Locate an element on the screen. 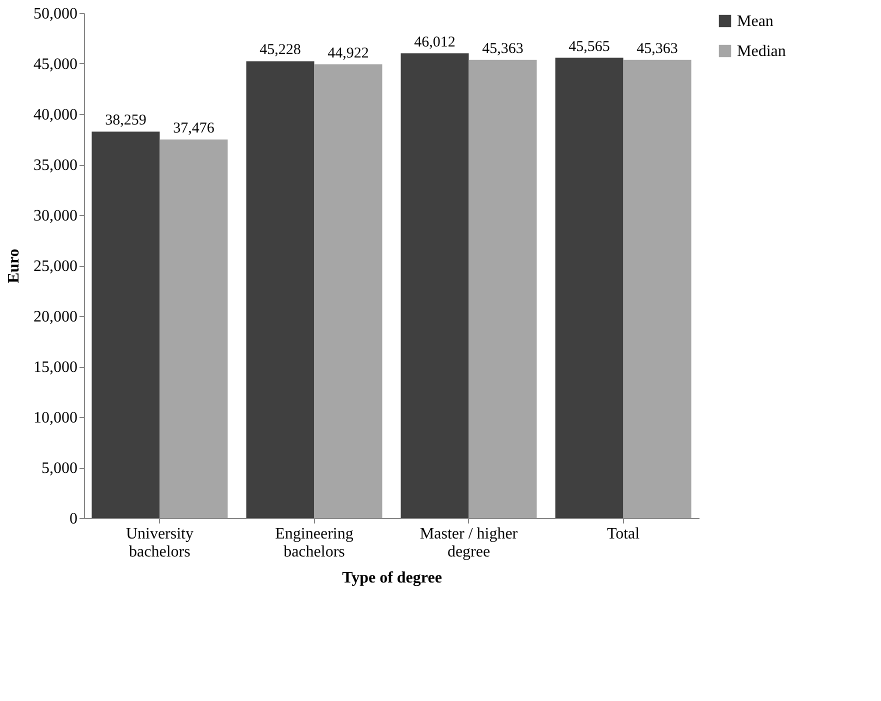 Image resolution: width=881 pixels, height=701 pixels. y-axis-title: Euro is located at coordinates (14, 266).